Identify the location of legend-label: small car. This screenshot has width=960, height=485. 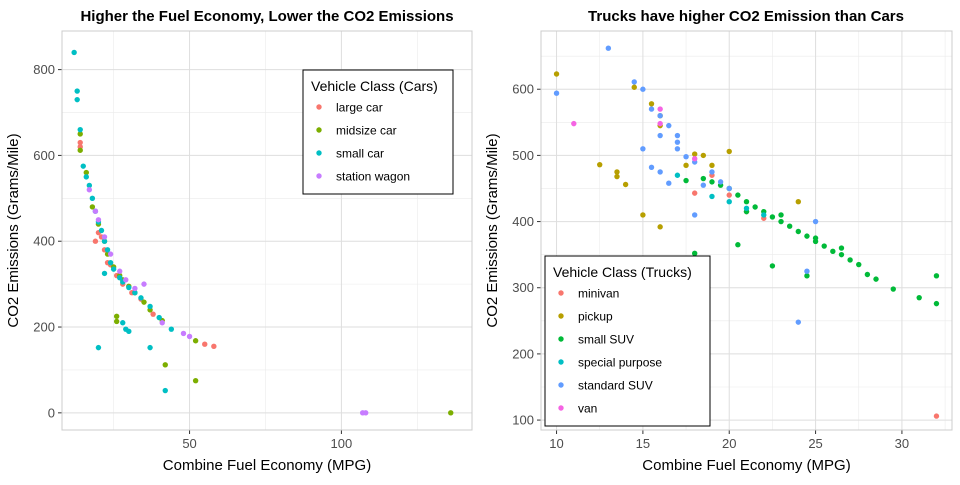
(360, 154).